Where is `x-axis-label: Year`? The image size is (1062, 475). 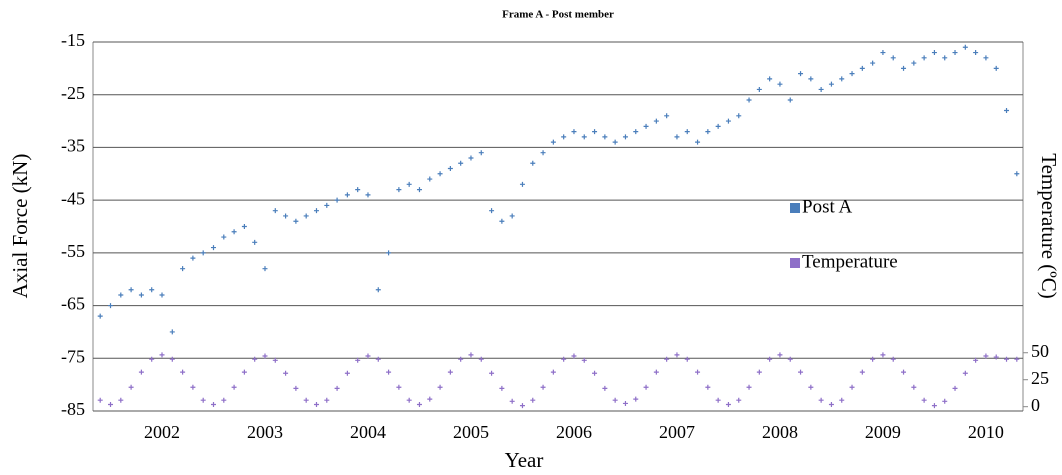 x-axis-label: Year is located at coordinates (524, 460).